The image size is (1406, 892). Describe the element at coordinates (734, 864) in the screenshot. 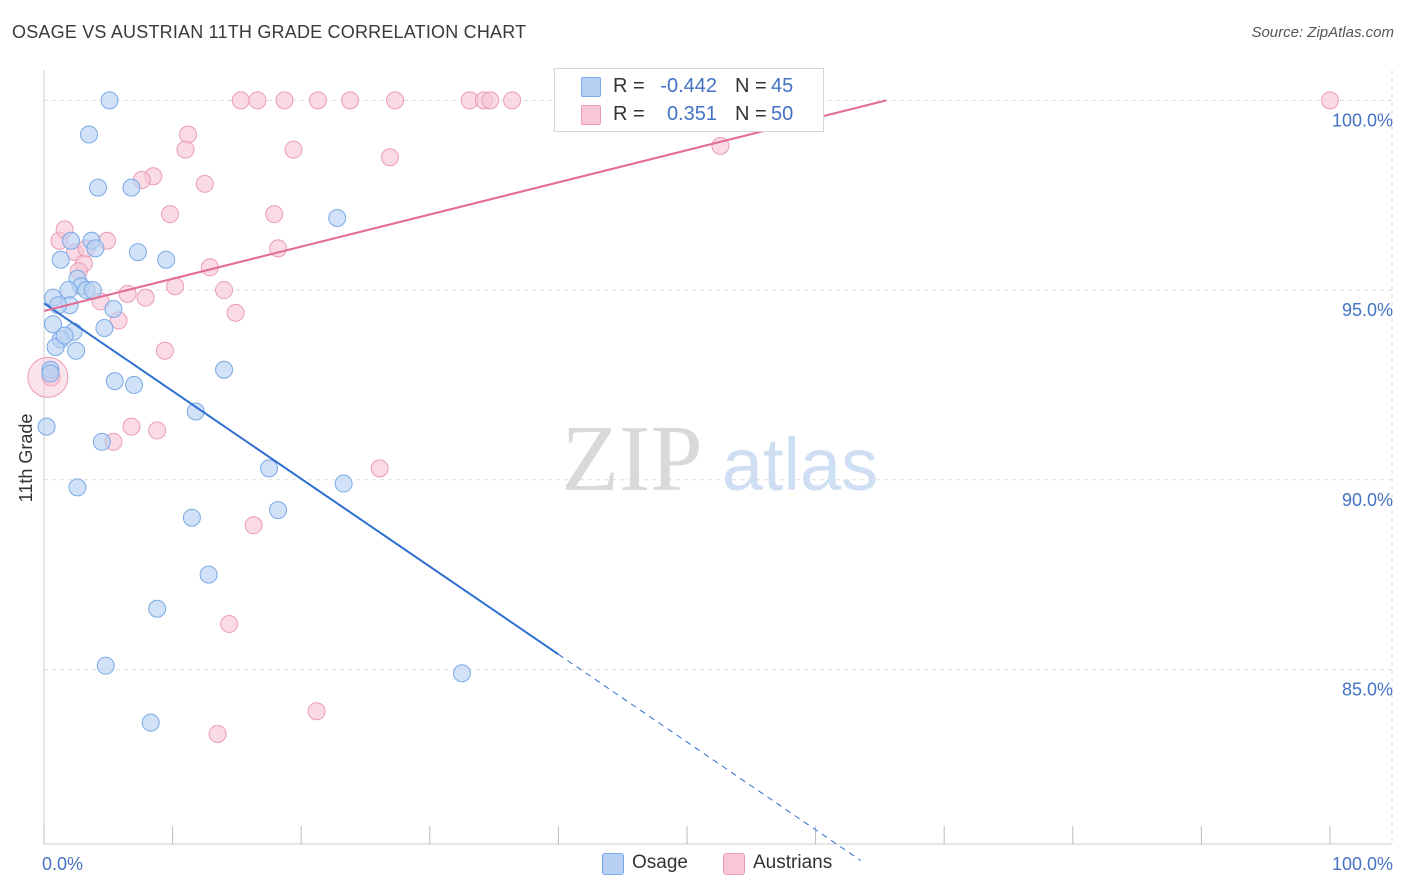

I see `austrians-legend-swatch` at that location.